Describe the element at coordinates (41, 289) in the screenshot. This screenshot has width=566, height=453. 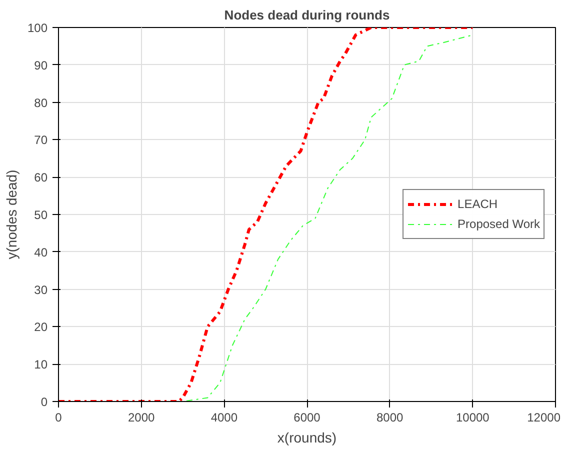
I see `y-tick-label: 30` at that location.